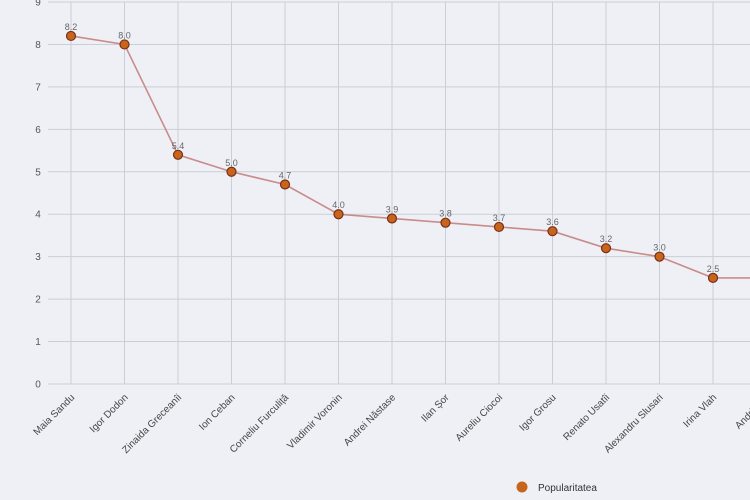 The width and height of the screenshot is (750, 500). I want to click on y-tick-label: 9, so click(38, 4).